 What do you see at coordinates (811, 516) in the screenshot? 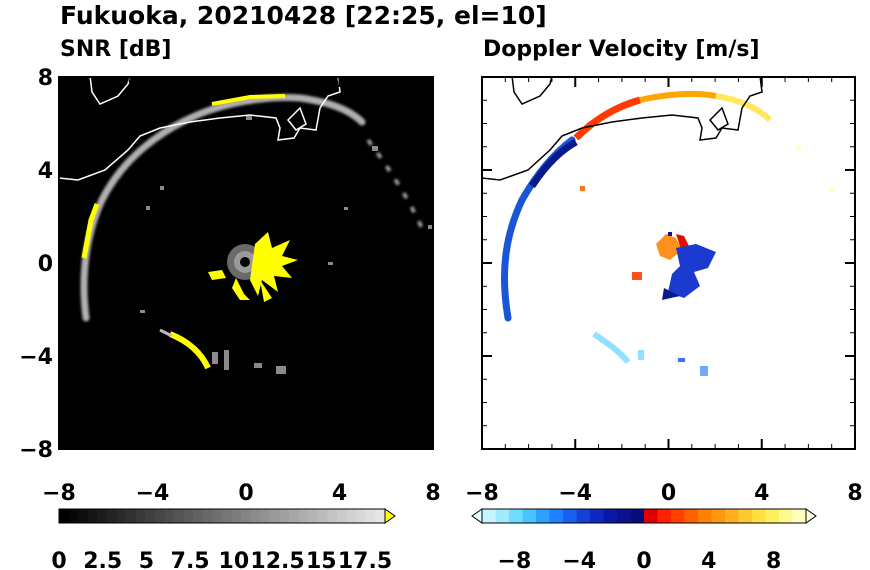
I see `doppler-colorbar-extend-max` at bounding box center [811, 516].